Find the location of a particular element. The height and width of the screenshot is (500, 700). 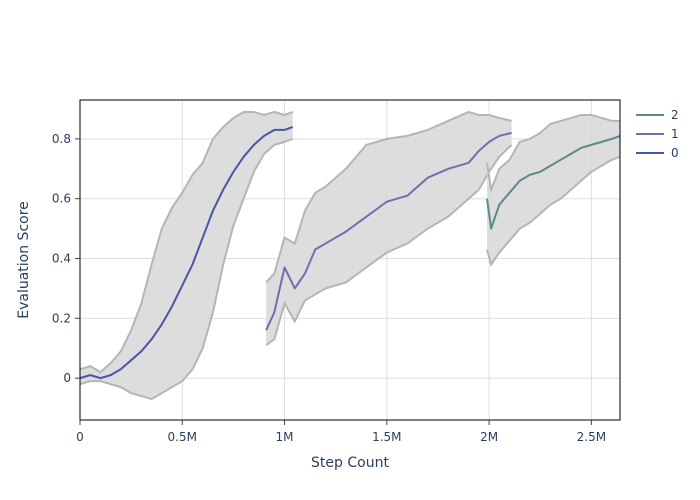

x-tick-label: 1M is located at coordinates (285, 437).